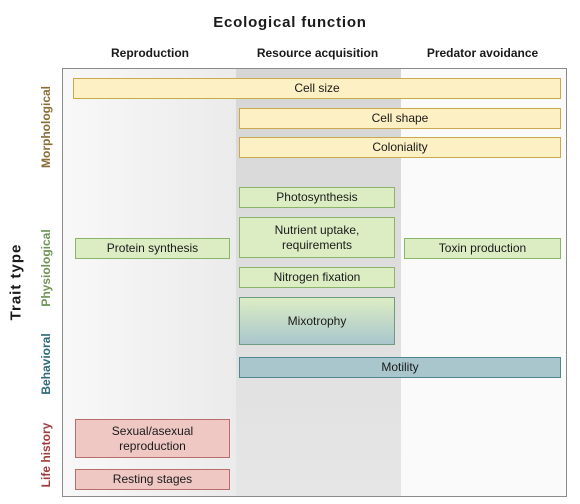  I want to click on trait-toxin-production: Toxin production, so click(482, 248).